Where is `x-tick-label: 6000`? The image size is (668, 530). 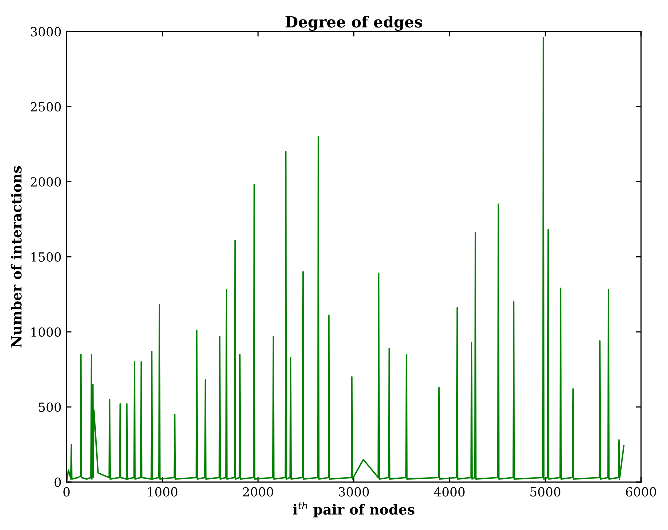 x-tick-label: 6000 is located at coordinates (641, 492).